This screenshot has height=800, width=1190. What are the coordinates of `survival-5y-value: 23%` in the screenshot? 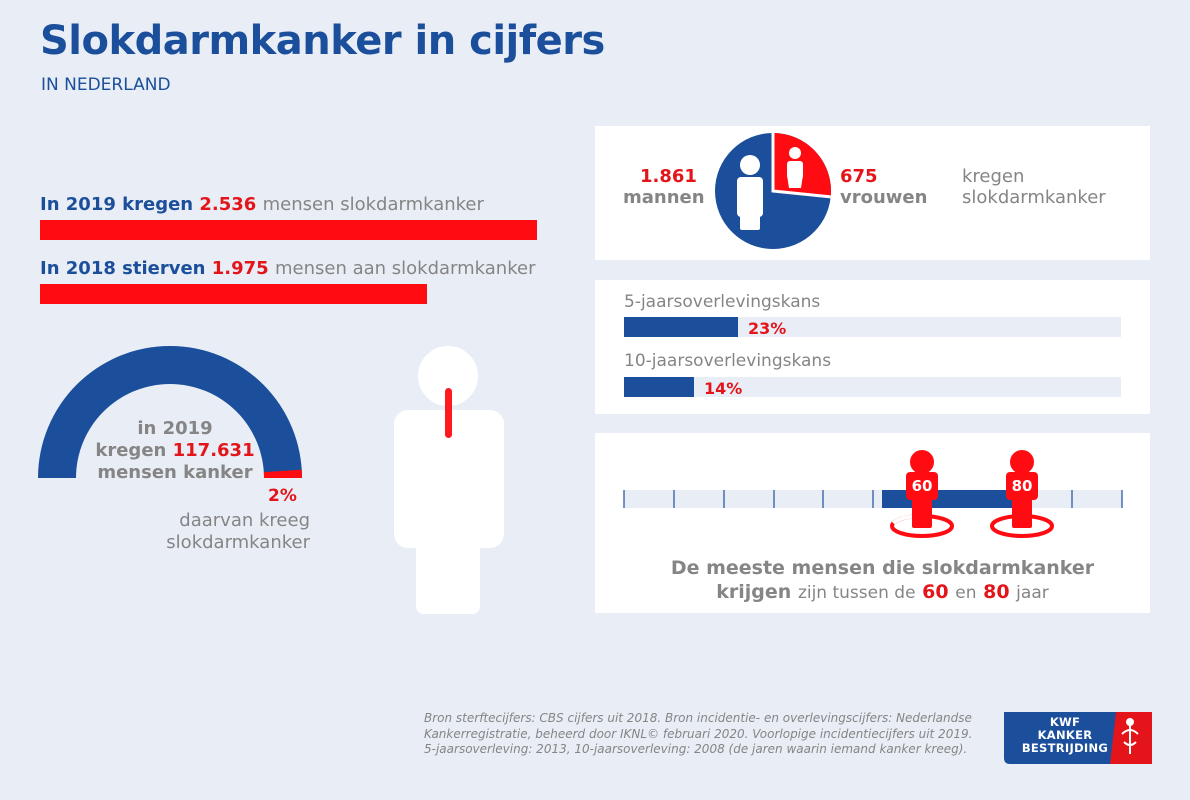 It's located at (767, 328).